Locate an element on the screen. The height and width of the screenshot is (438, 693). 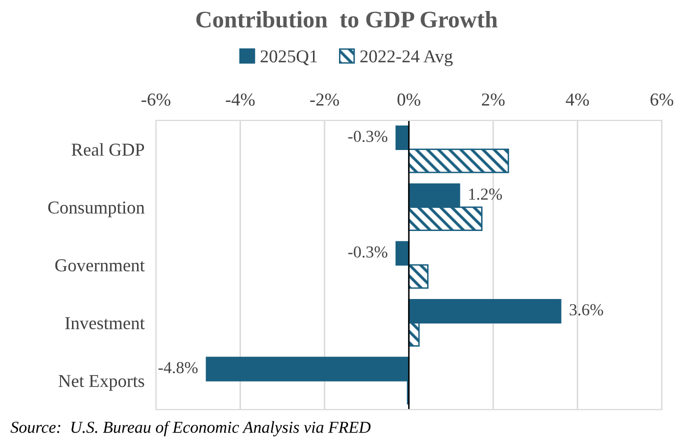
y-tick-label: Government is located at coordinates (100, 265).